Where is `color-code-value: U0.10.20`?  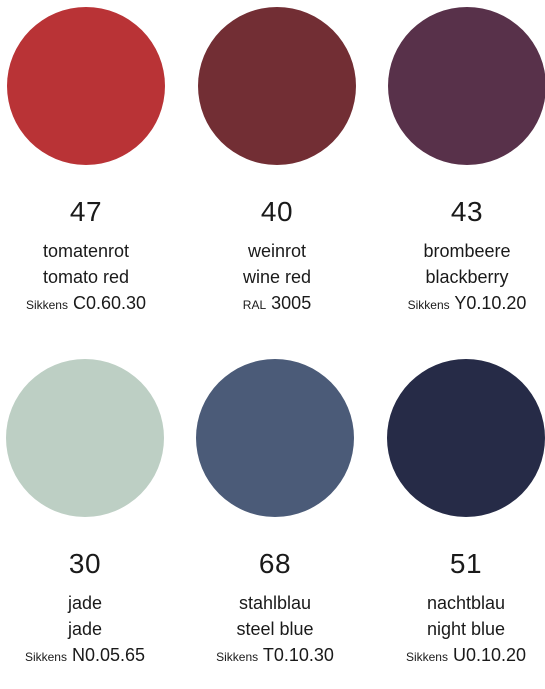
color-code-value: U0.10.20 is located at coordinates (489, 655).